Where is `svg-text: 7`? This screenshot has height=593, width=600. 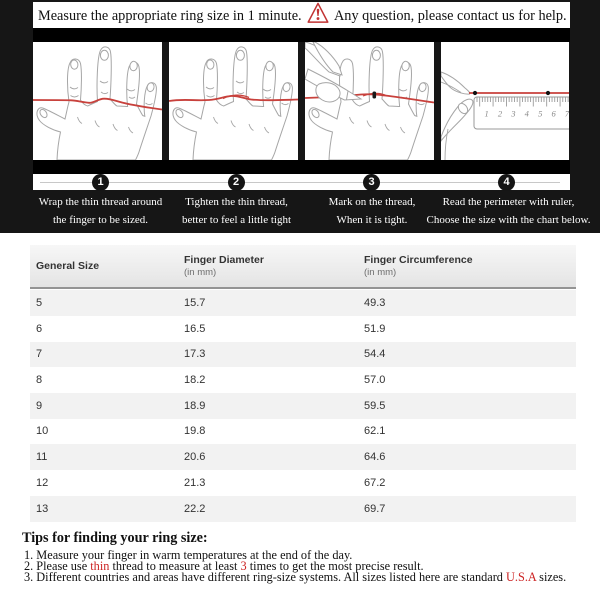
svg-text: 7 is located at coordinates (567, 114).